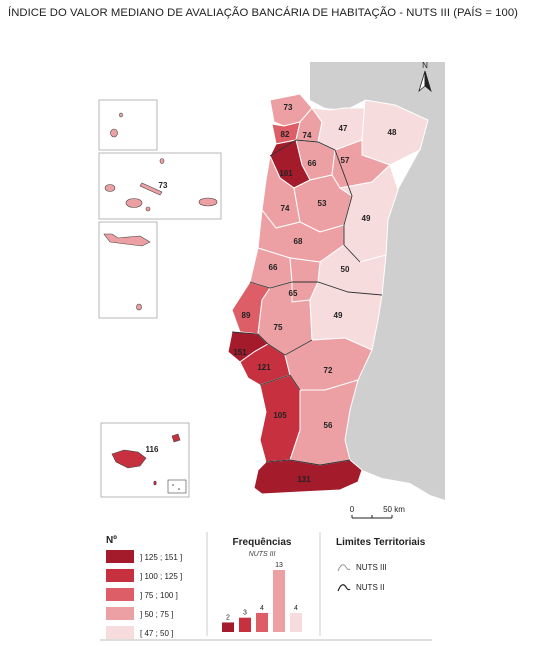 The image size is (538, 646). Describe the element at coordinates (352, 509) in the screenshot. I see `scale-zero: 0` at that location.